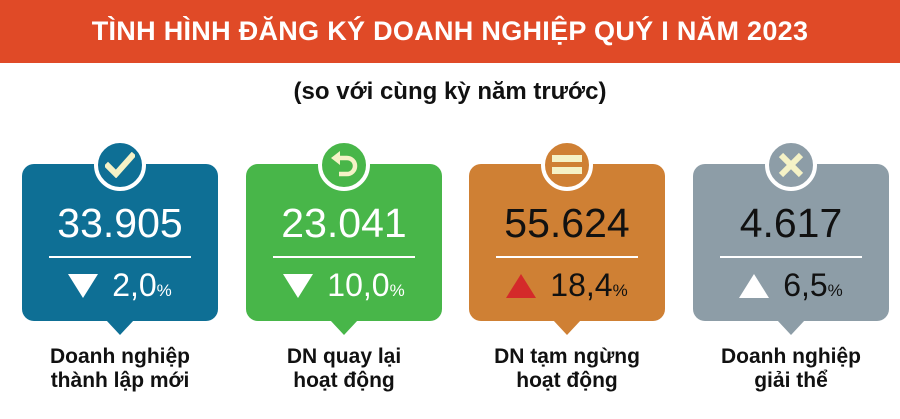 Image resolution: width=900 pixels, height=419 pixels. I want to click on check-icon, so click(120, 165).